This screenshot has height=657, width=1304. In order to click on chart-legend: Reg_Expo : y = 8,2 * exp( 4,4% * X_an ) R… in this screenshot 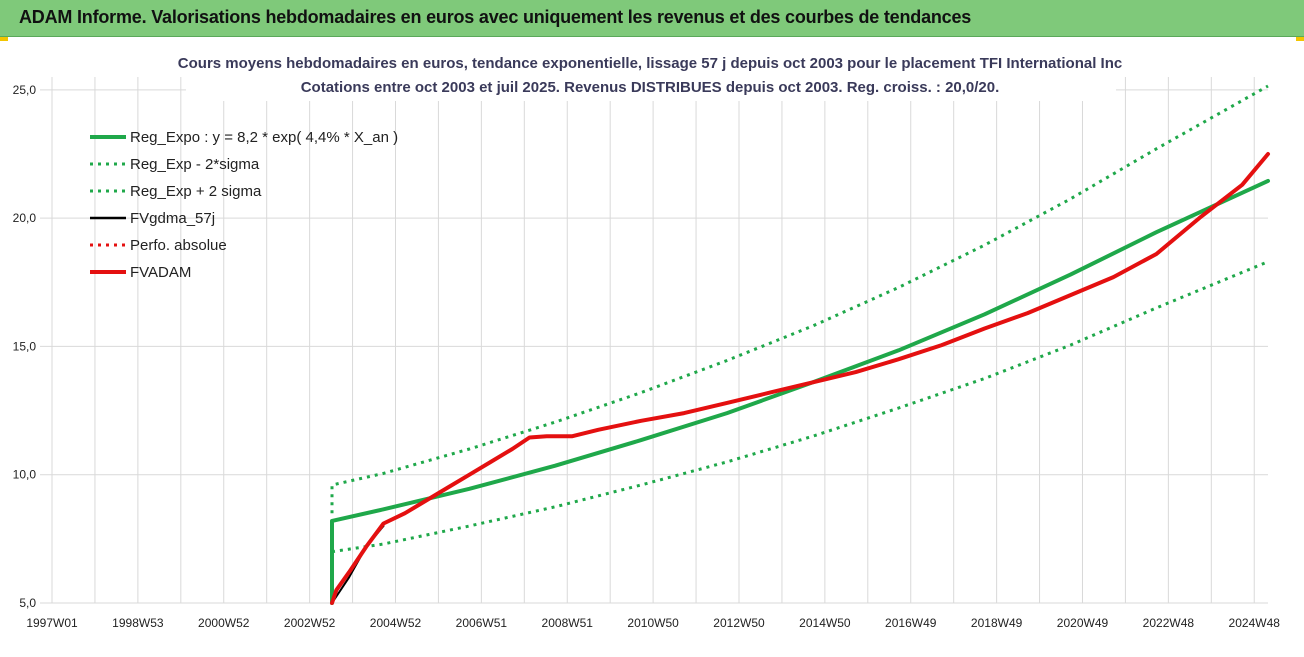, I will do `click(244, 205)`.